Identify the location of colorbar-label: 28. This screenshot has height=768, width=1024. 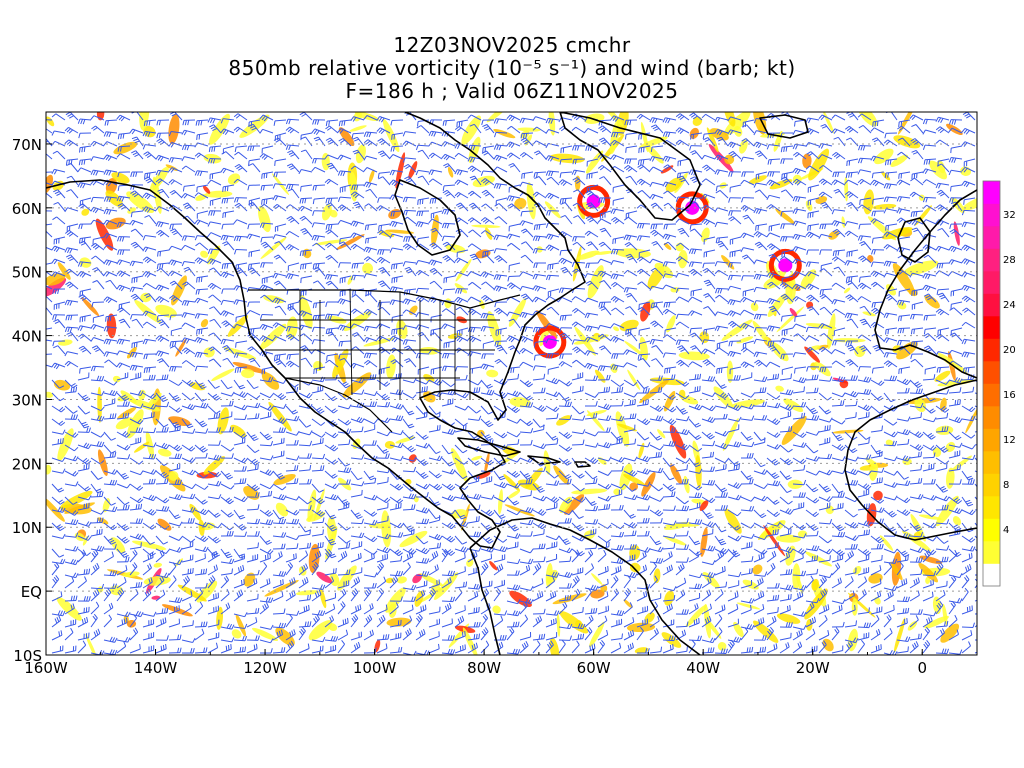
(1009, 260).